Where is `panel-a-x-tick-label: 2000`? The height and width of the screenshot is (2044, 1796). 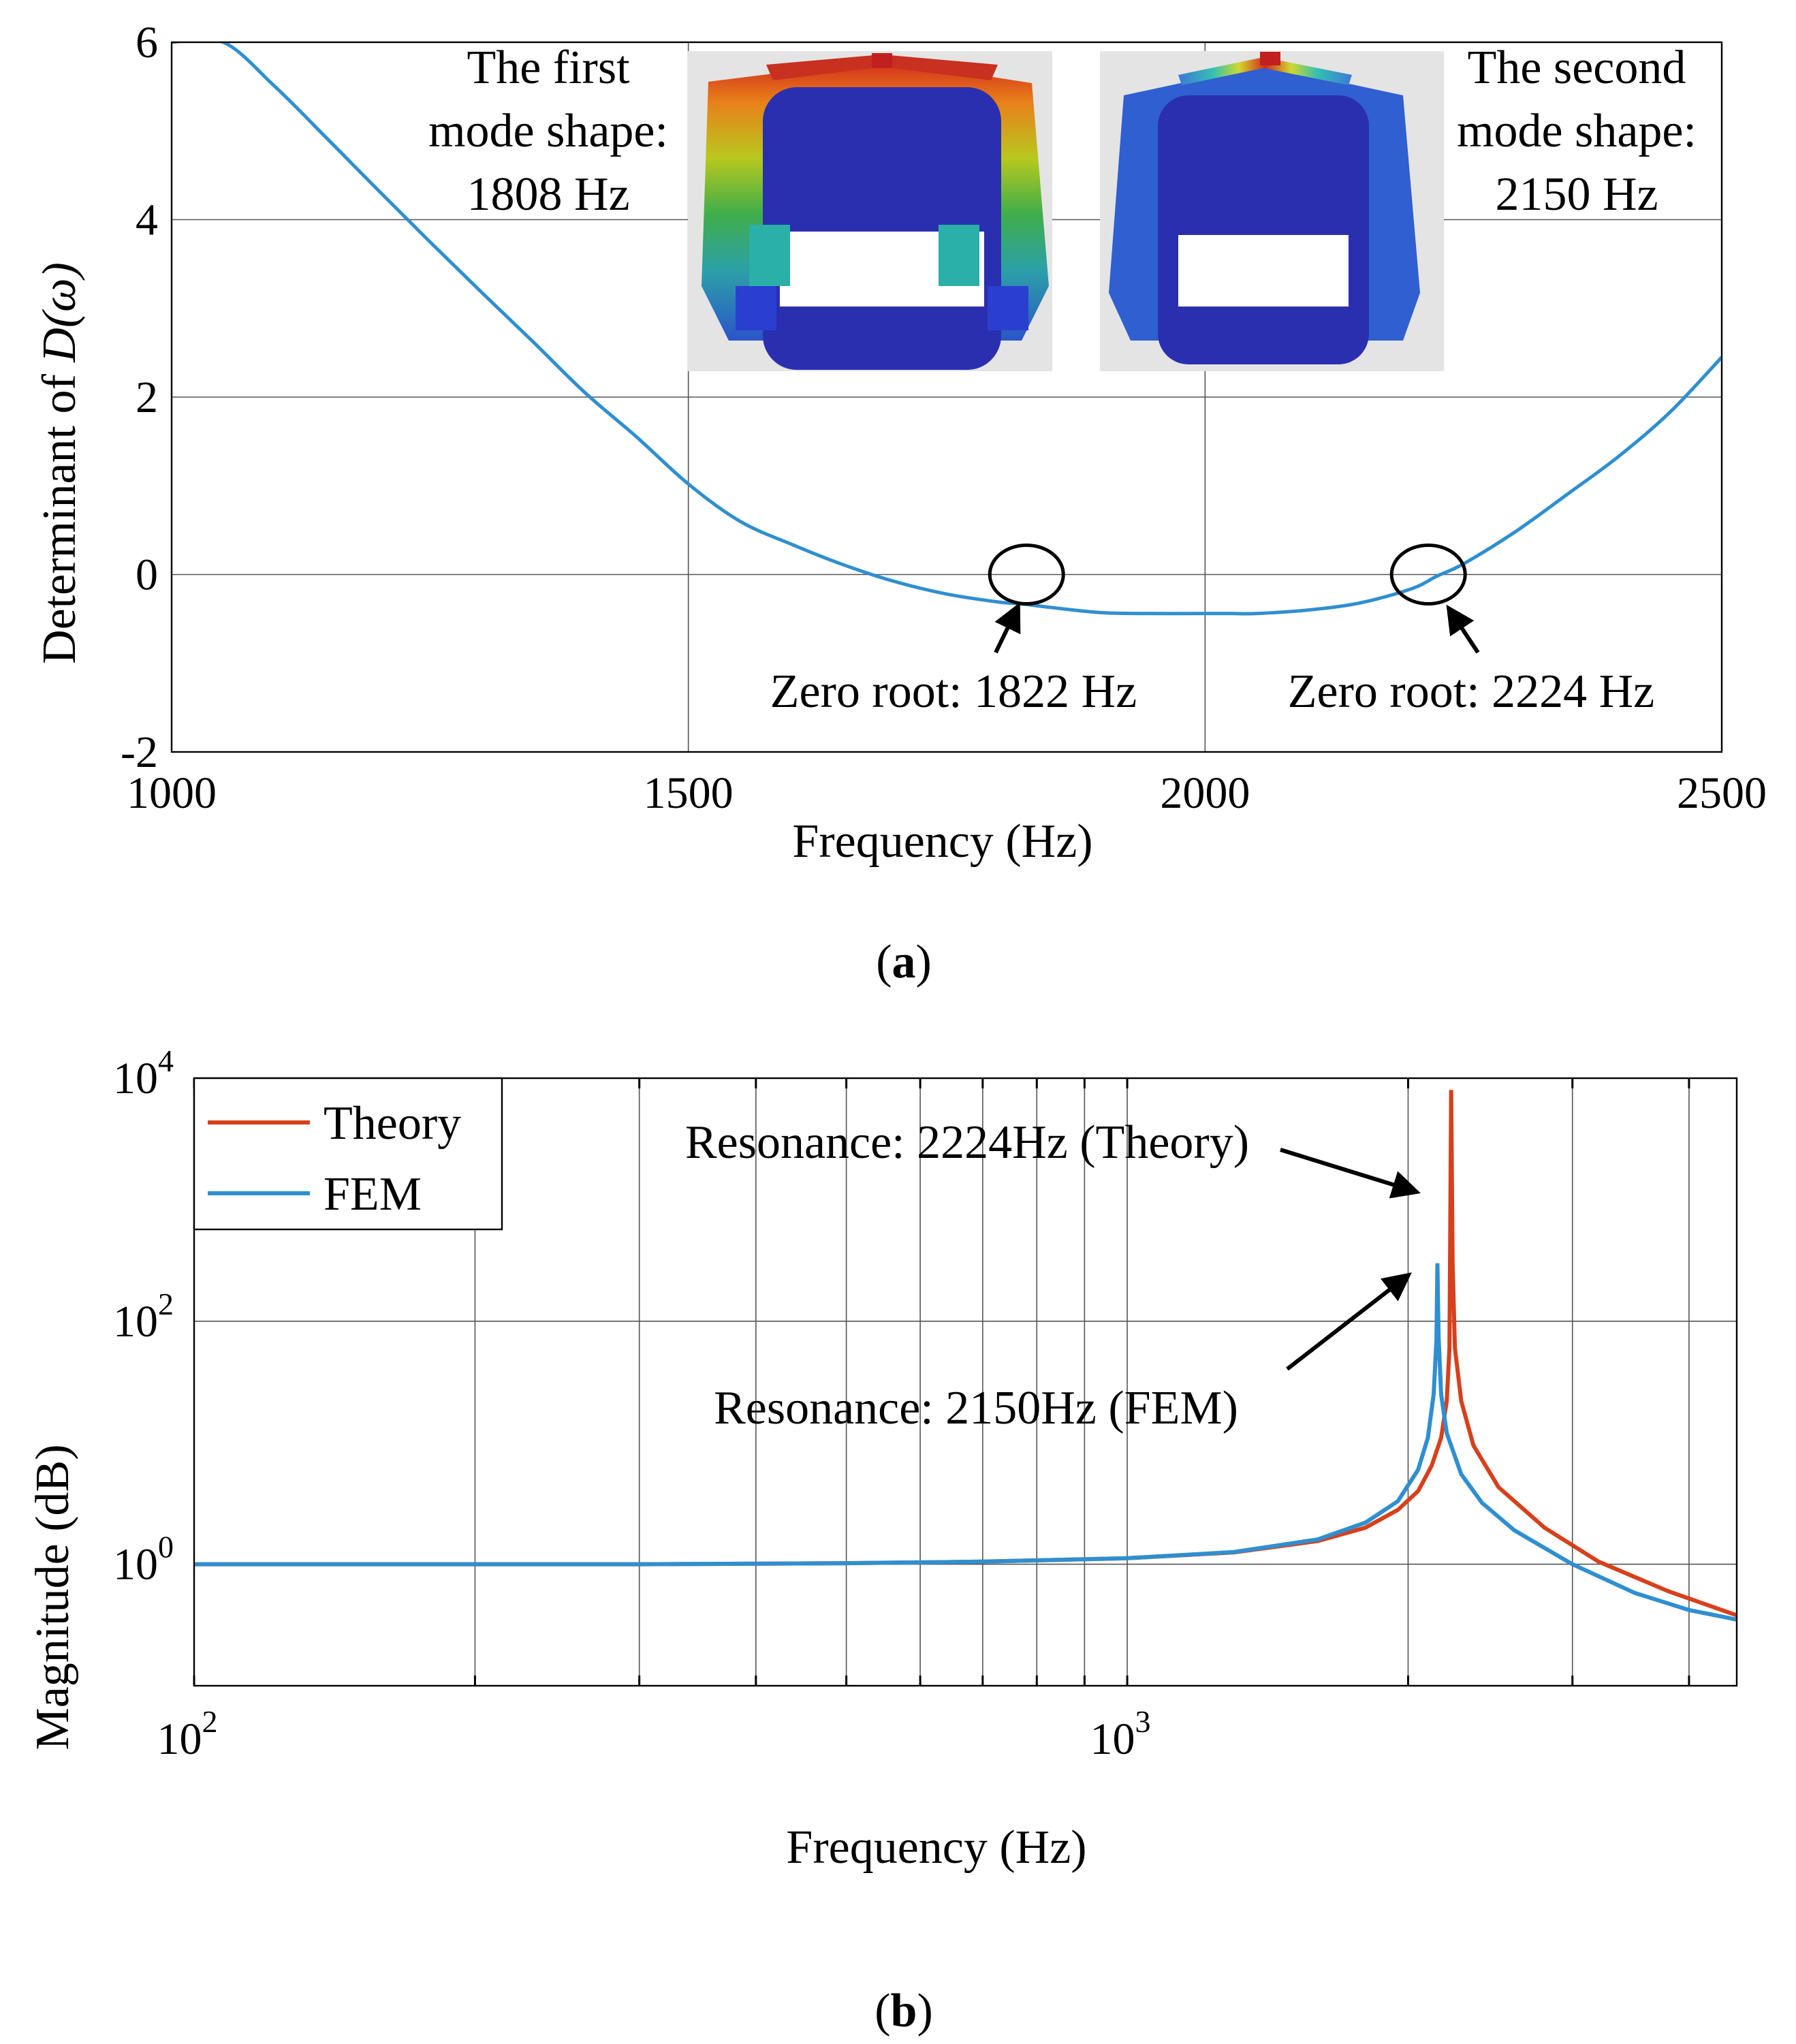
panel-a-x-tick-label: 2000 is located at coordinates (1205, 793).